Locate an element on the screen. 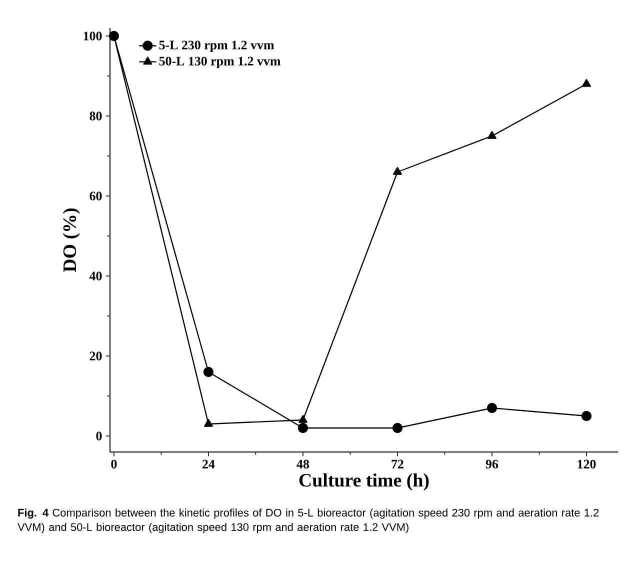  x-tick-label: 120 is located at coordinates (587, 464).